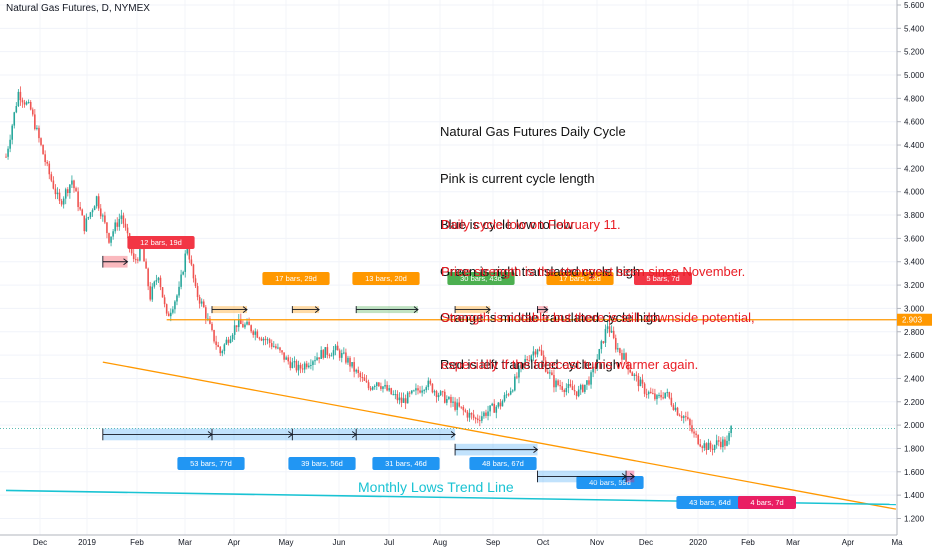  Describe the element at coordinates (87, 542) in the screenshot. I see `x-tick-label: 2019` at that location.